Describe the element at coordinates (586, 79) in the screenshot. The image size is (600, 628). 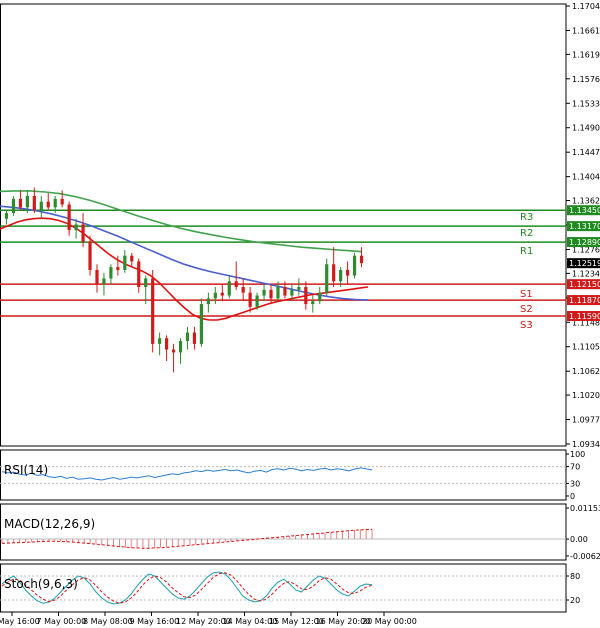
I see `price-tick-label: 1.15760` at that location.